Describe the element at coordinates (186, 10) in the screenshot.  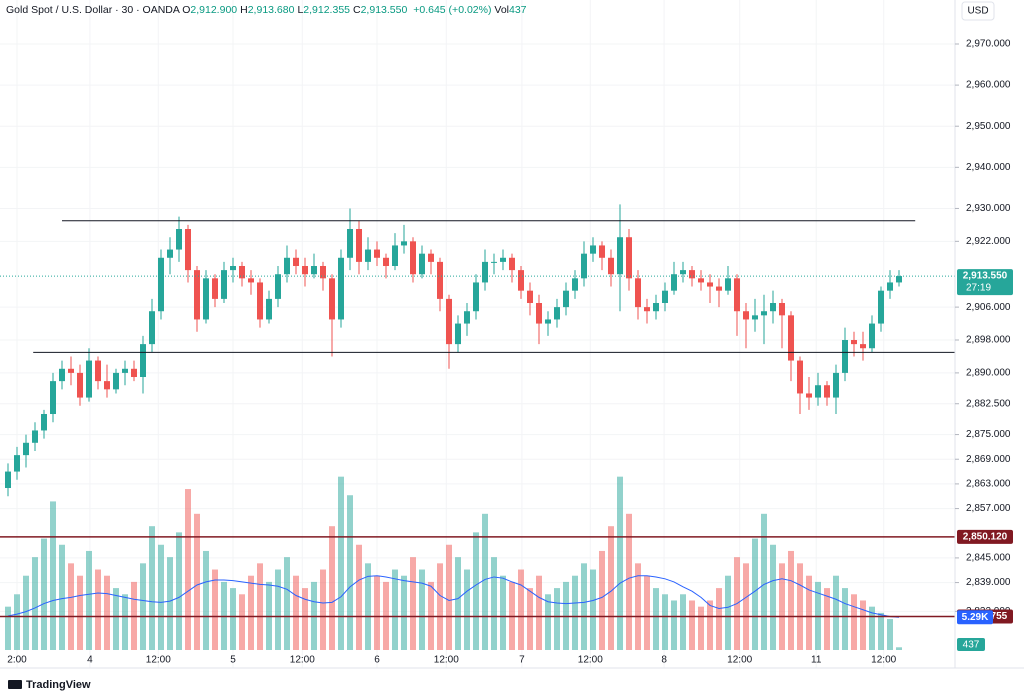
I see `ohlc-key: O` at that location.